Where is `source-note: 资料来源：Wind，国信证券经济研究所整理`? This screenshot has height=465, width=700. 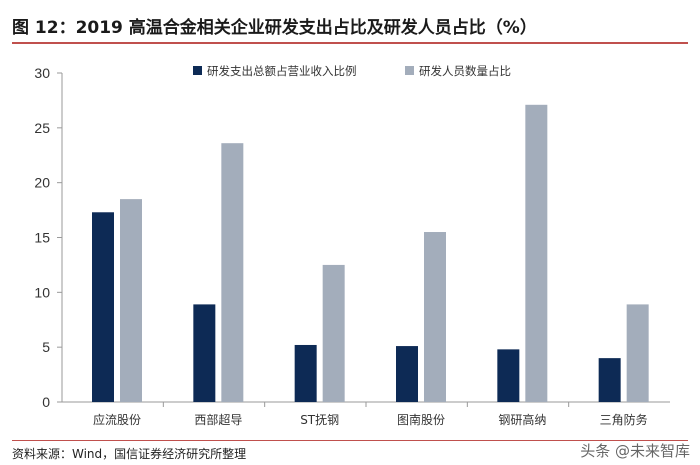 source-note: 资料来源：Wind，国信证券经济研究所整理 is located at coordinates (350, 451).